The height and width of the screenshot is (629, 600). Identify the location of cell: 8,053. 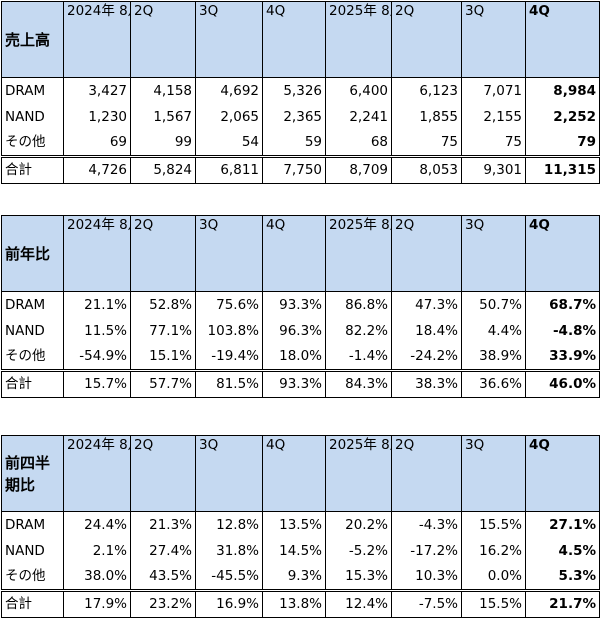
(426, 169).